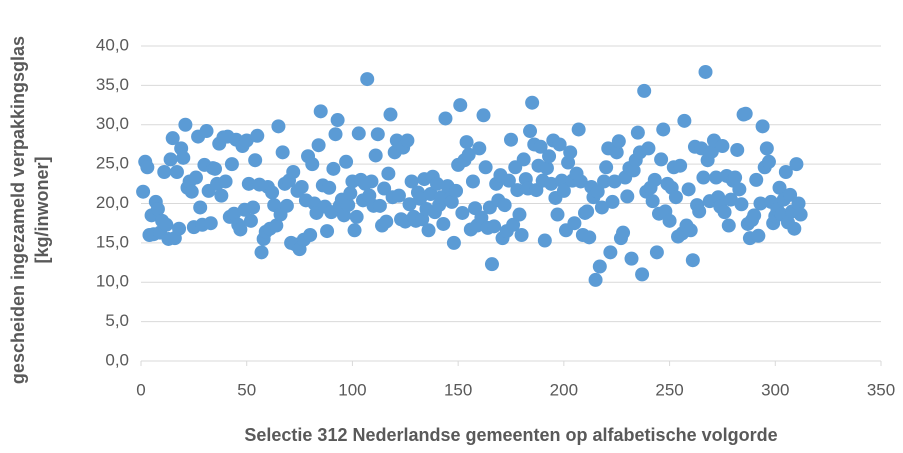  What do you see at coordinates (18, 210) in the screenshot?
I see `y-axis-label: gescheiden ingezameld verpakkingsglas` at bounding box center [18, 210].